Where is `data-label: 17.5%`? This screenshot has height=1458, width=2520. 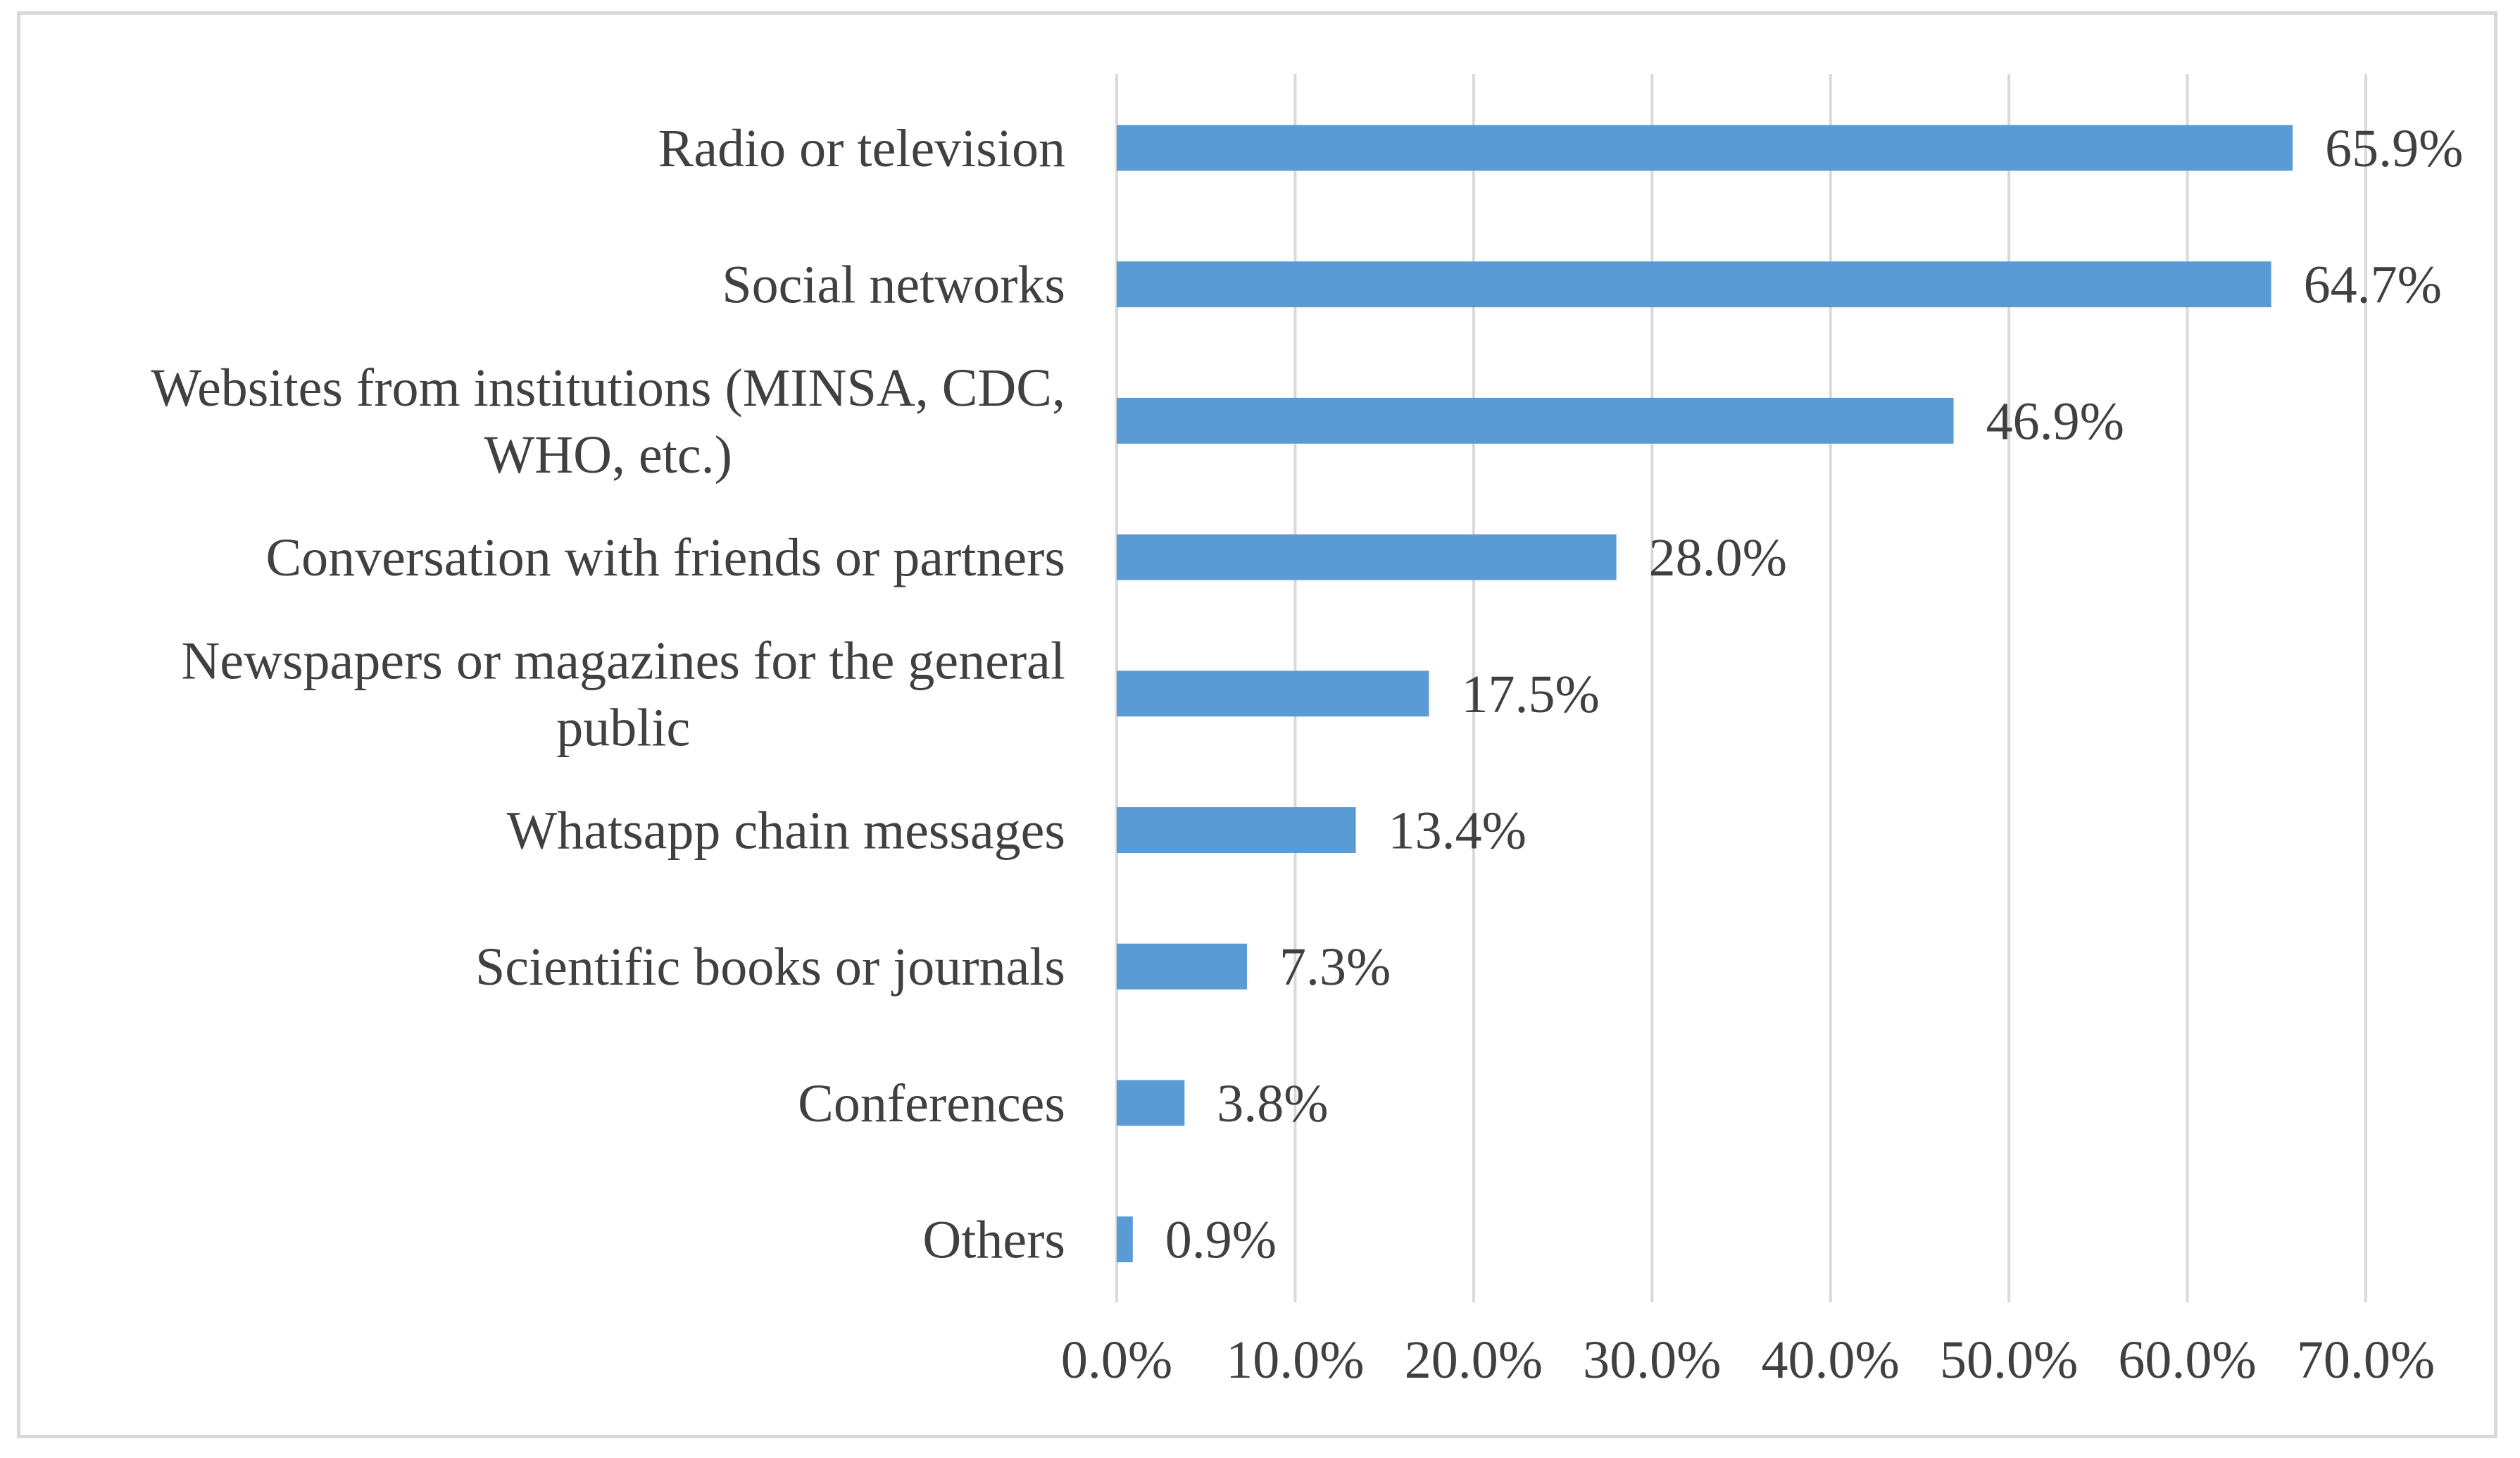
data-label: 17.5% is located at coordinates (1531, 695).